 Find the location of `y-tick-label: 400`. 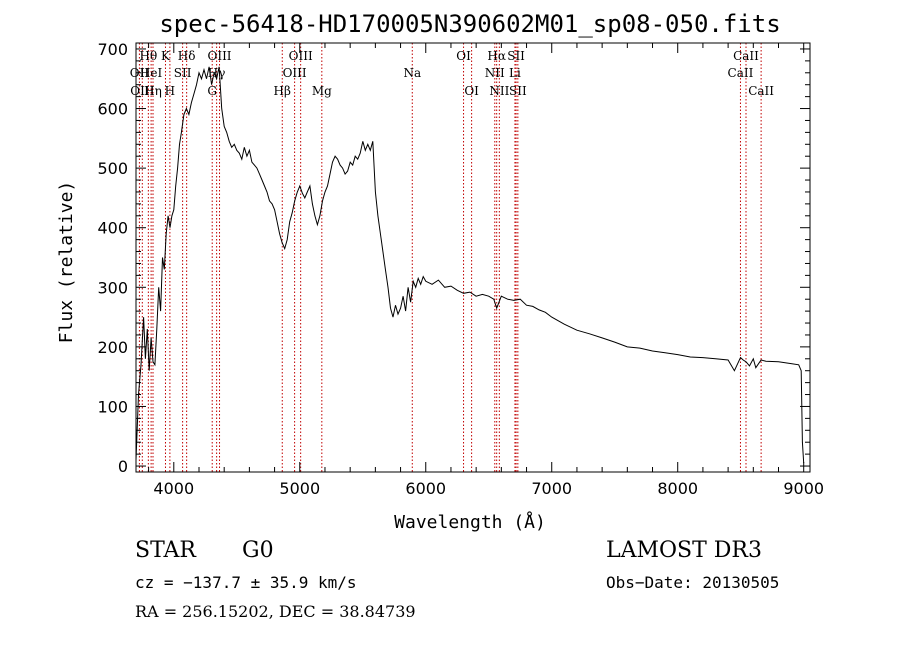

y-tick-label: 400 is located at coordinates (112, 228).